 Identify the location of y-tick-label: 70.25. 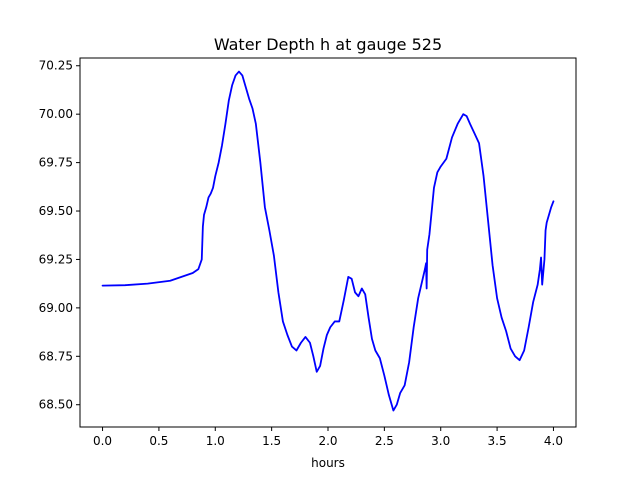
(56, 66).